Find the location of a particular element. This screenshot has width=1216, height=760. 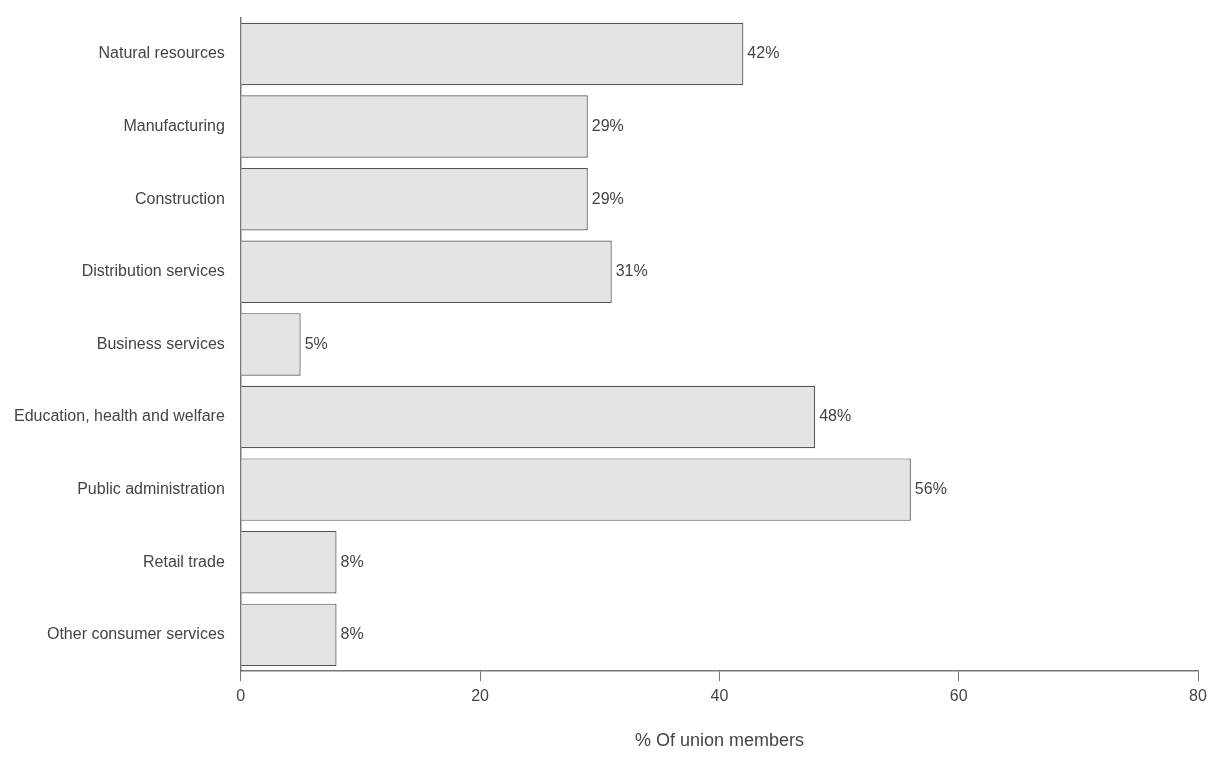

data-label: 56% is located at coordinates (930, 489).